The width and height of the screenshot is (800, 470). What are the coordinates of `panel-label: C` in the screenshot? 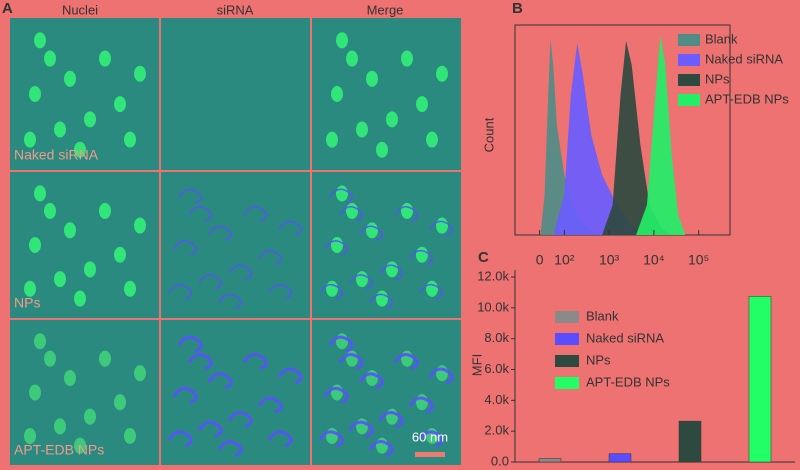 It's located at (483, 257).